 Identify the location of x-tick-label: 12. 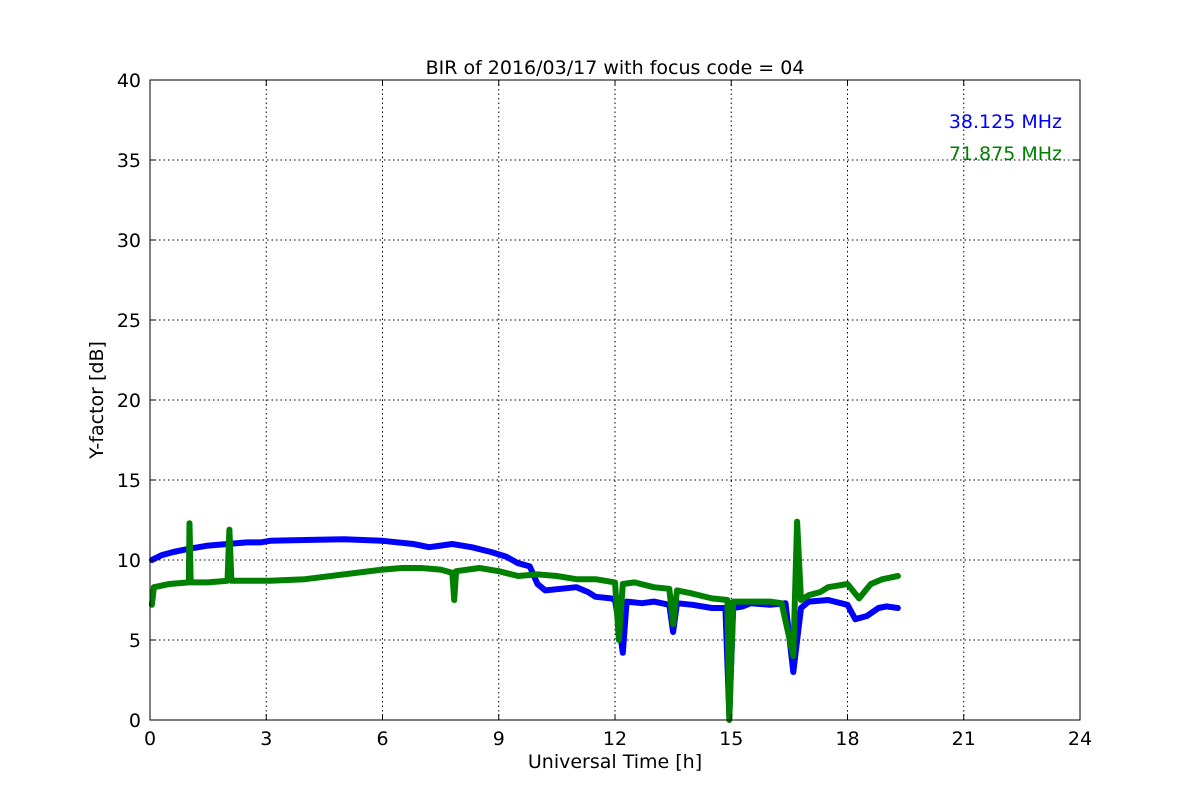
(615, 739).